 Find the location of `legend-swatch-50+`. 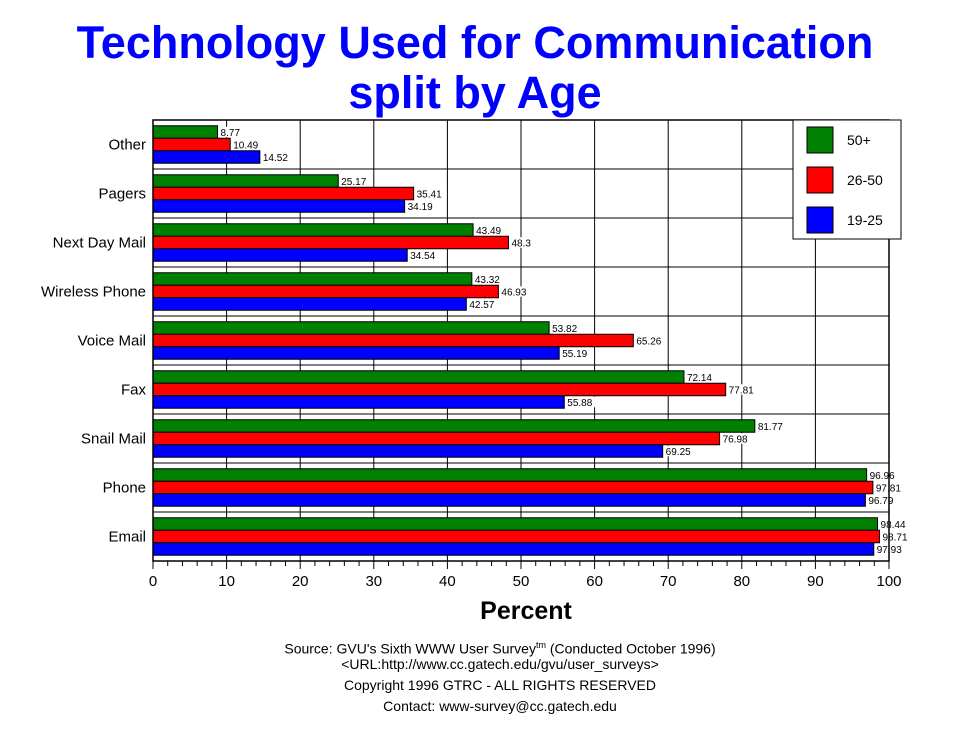

legend-swatch-50+ is located at coordinates (820, 140).